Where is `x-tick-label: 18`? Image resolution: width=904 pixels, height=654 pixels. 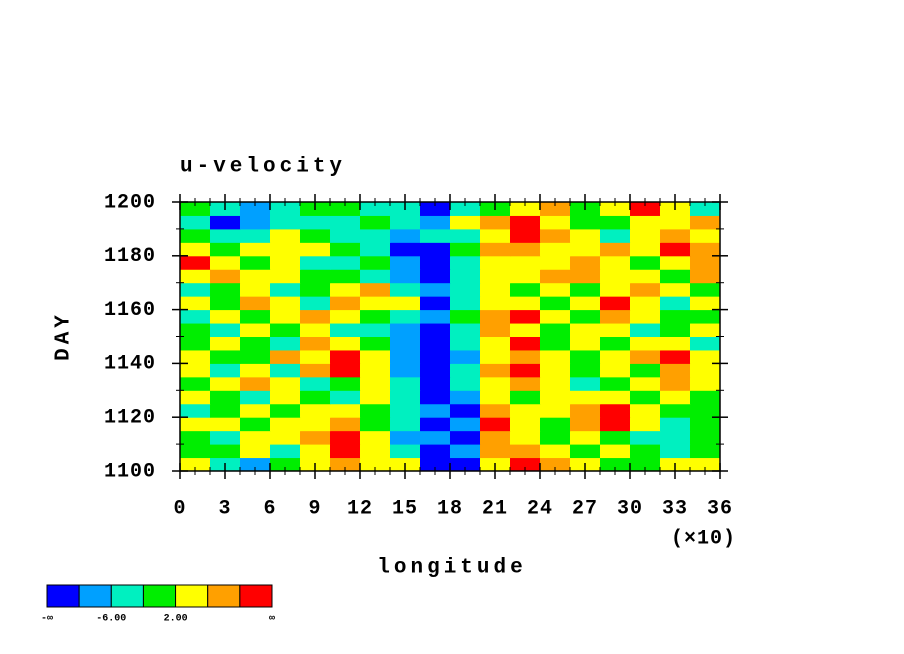
x-tick-label: 18 is located at coordinates (450, 508).